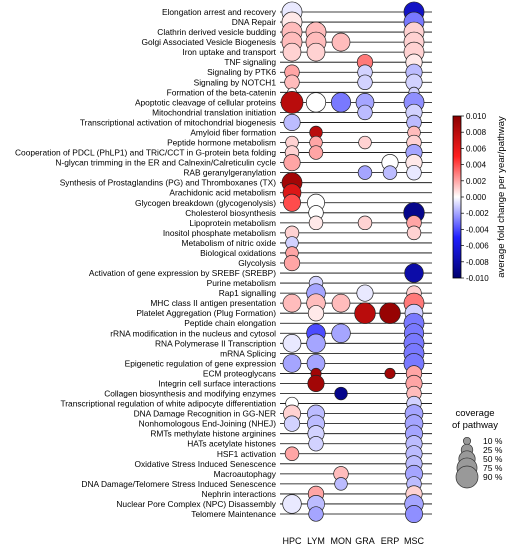 Image resolution: width=509 pixels, height=550 pixels. I want to click on column-label-hpc: HPC, so click(292, 541).